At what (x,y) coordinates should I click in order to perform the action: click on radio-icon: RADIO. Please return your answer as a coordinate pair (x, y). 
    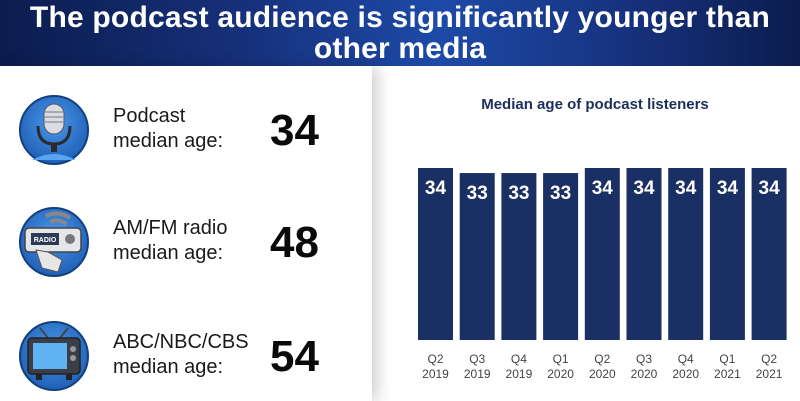
    Looking at the image, I should click on (54, 242).